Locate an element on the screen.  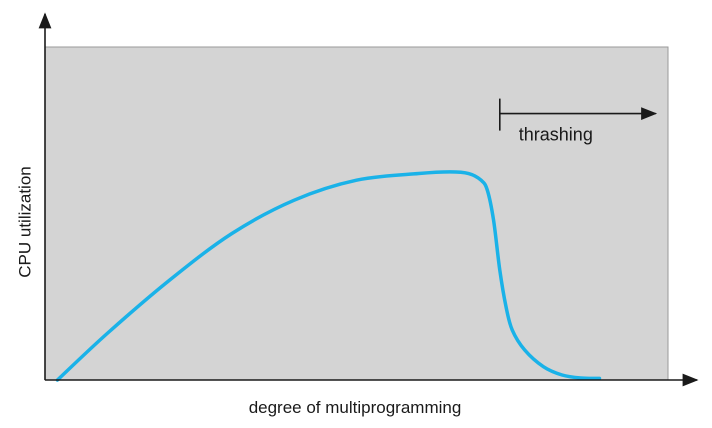
y-axis-label: CPU utilization is located at coordinates (24, 222).